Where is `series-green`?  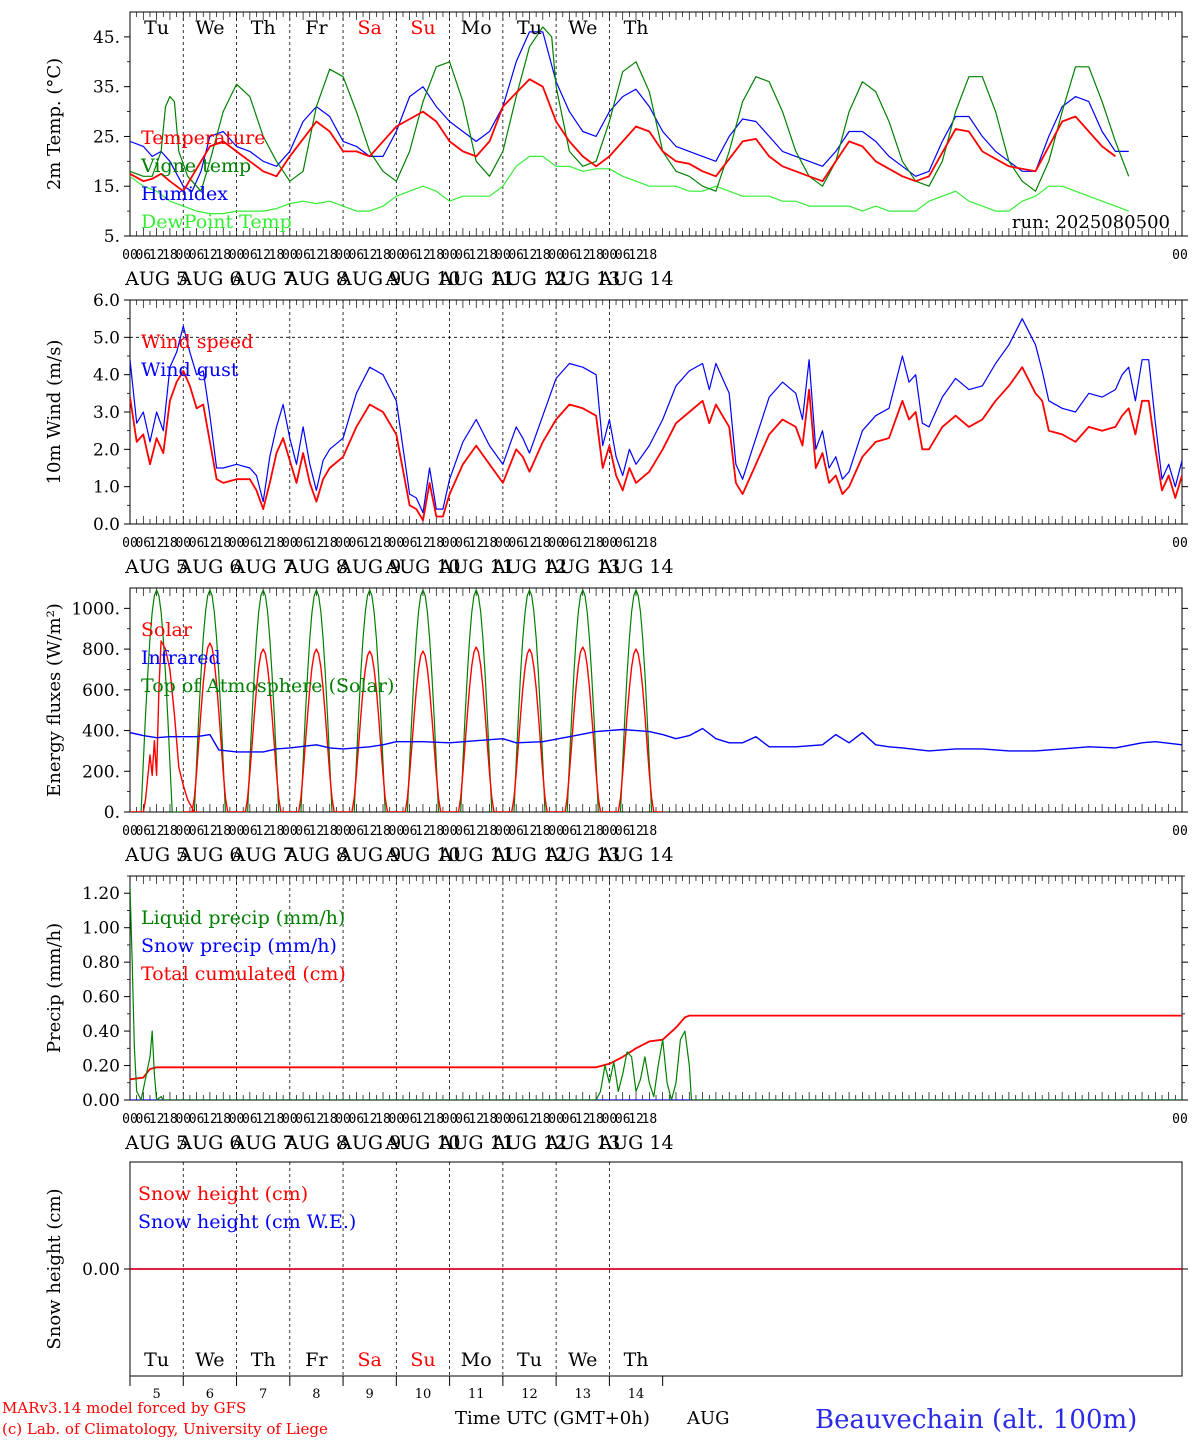 series-green is located at coordinates (656, 993).